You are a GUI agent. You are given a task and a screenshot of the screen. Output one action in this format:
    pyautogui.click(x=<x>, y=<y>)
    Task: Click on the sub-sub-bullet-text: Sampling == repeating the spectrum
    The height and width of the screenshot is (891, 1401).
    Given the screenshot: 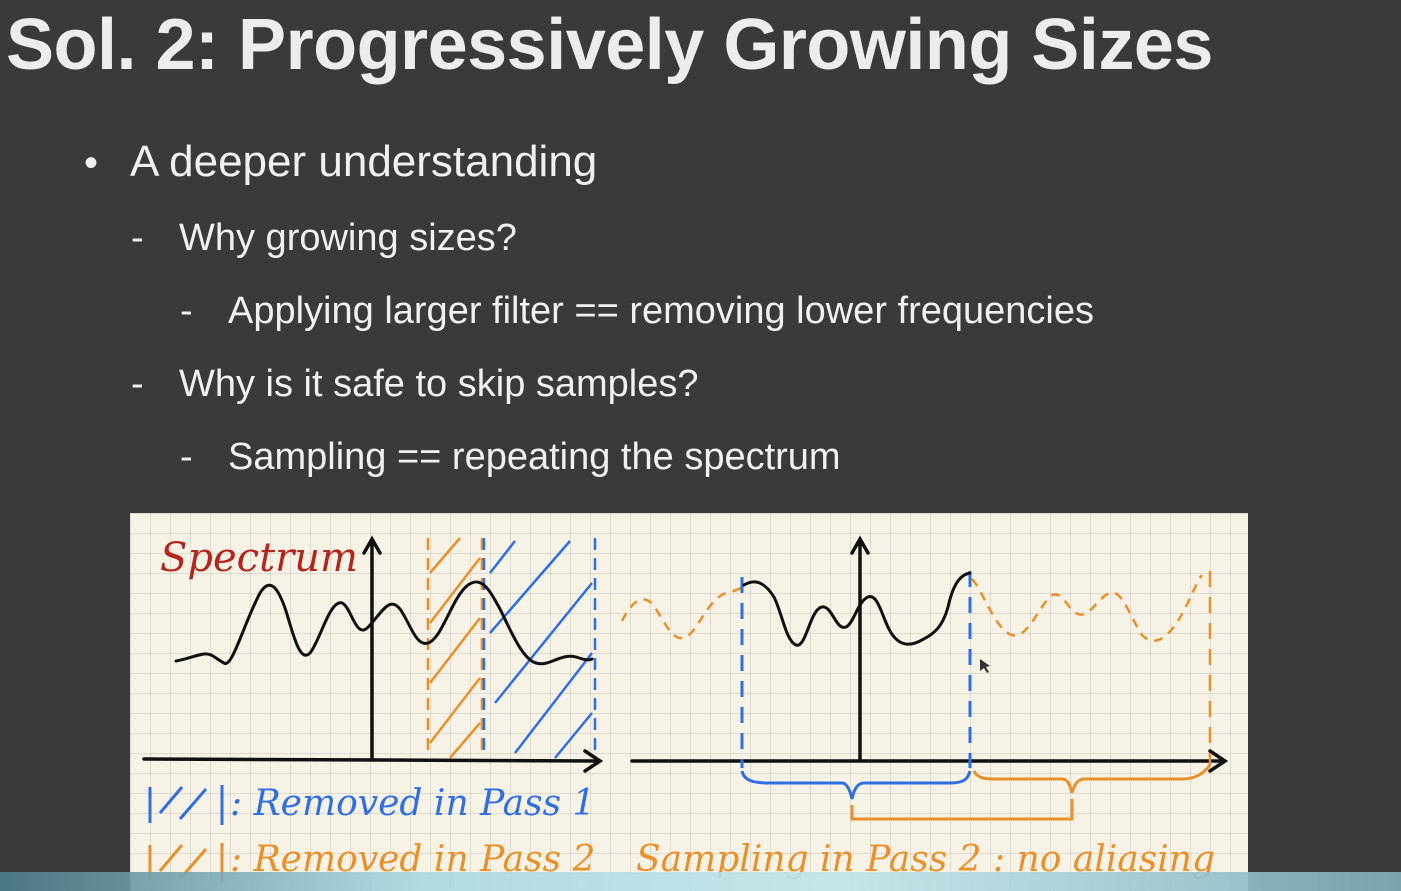 What is the action you would take?
    pyautogui.click(x=534, y=457)
    